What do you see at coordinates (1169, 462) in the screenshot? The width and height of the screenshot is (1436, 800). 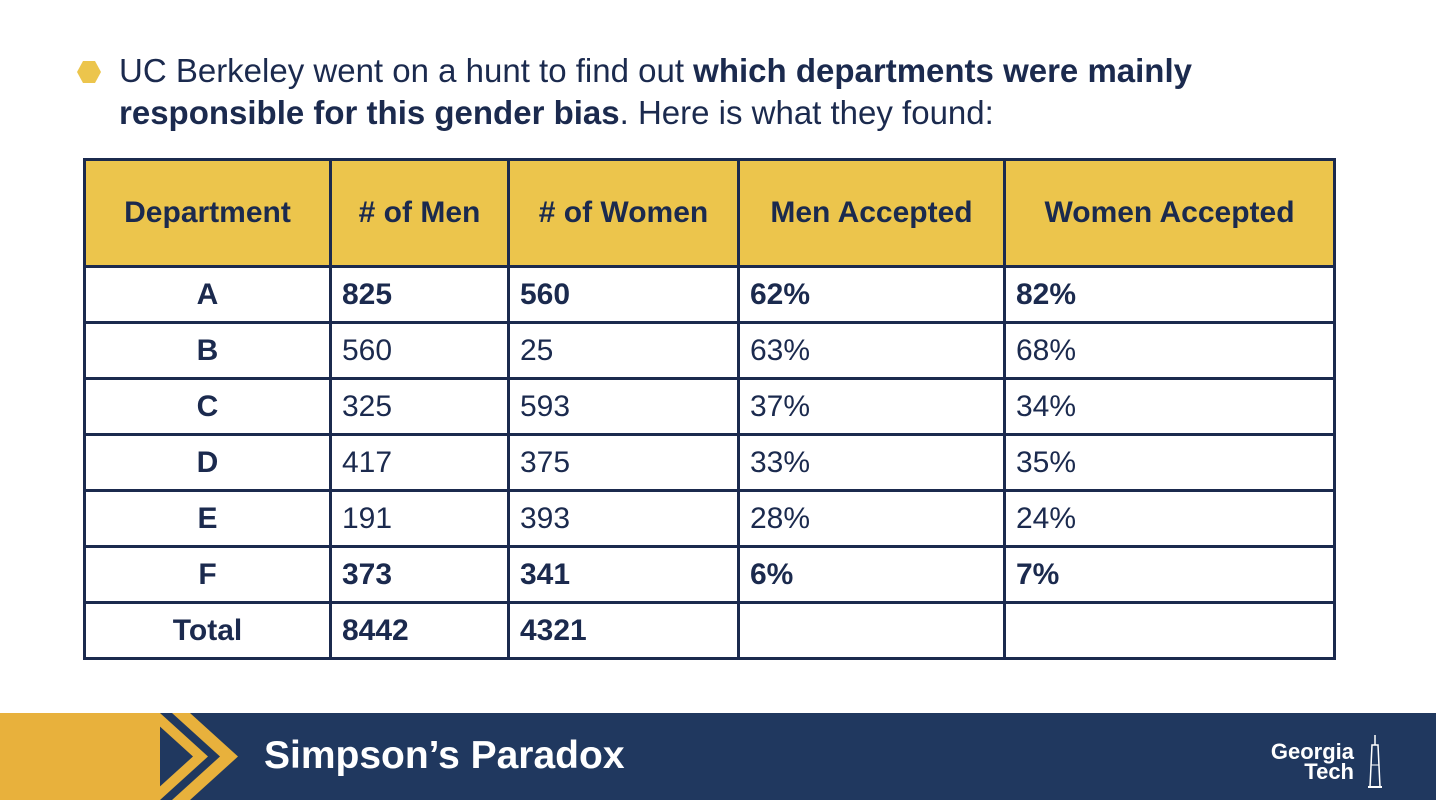 I see `women-accepted-cell: 35%` at bounding box center [1169, 462].